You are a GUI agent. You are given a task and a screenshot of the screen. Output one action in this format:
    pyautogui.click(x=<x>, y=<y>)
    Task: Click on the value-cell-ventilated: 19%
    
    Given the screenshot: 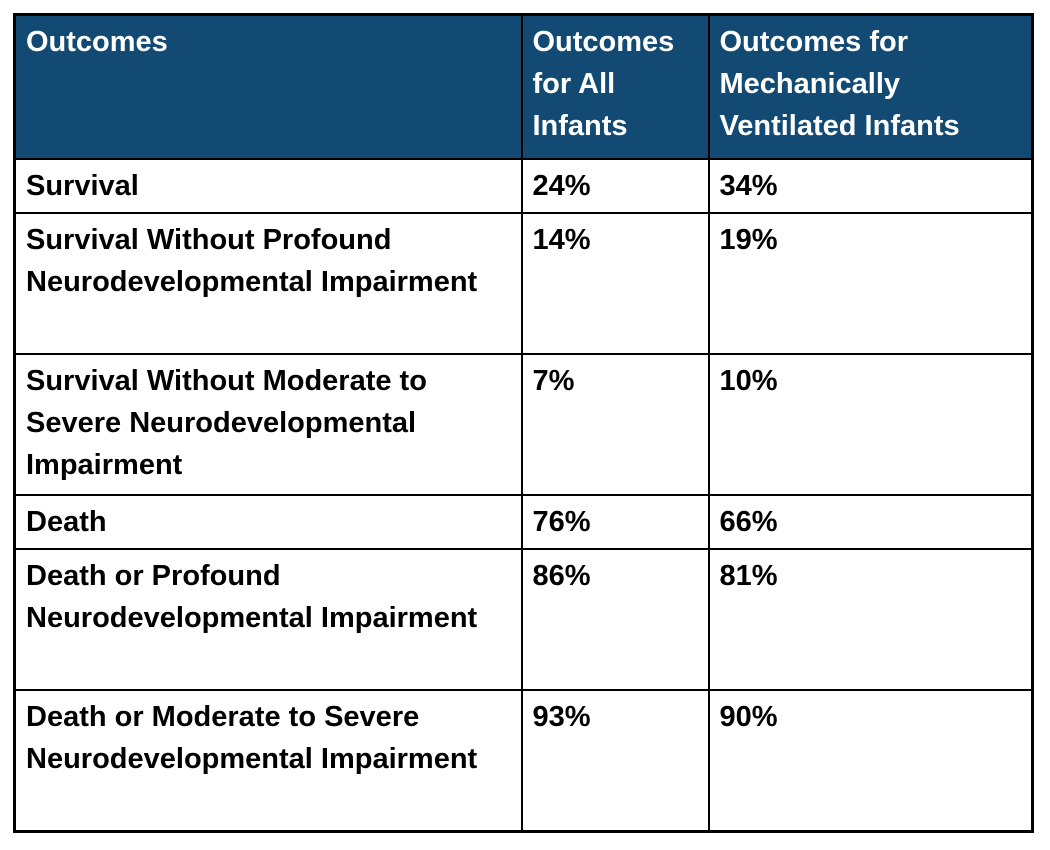 What is the action you would take?
    pyautogui.click(x=870, y=284)
    